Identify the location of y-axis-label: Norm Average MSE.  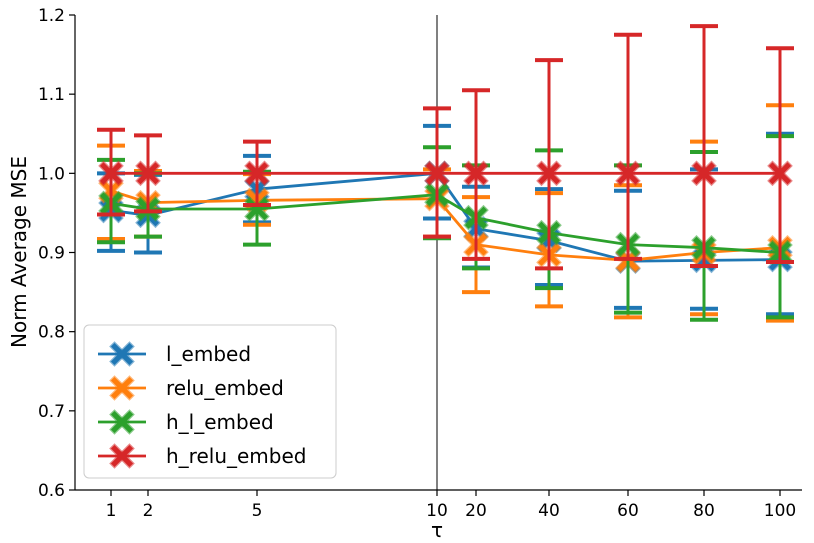
(19, 252).